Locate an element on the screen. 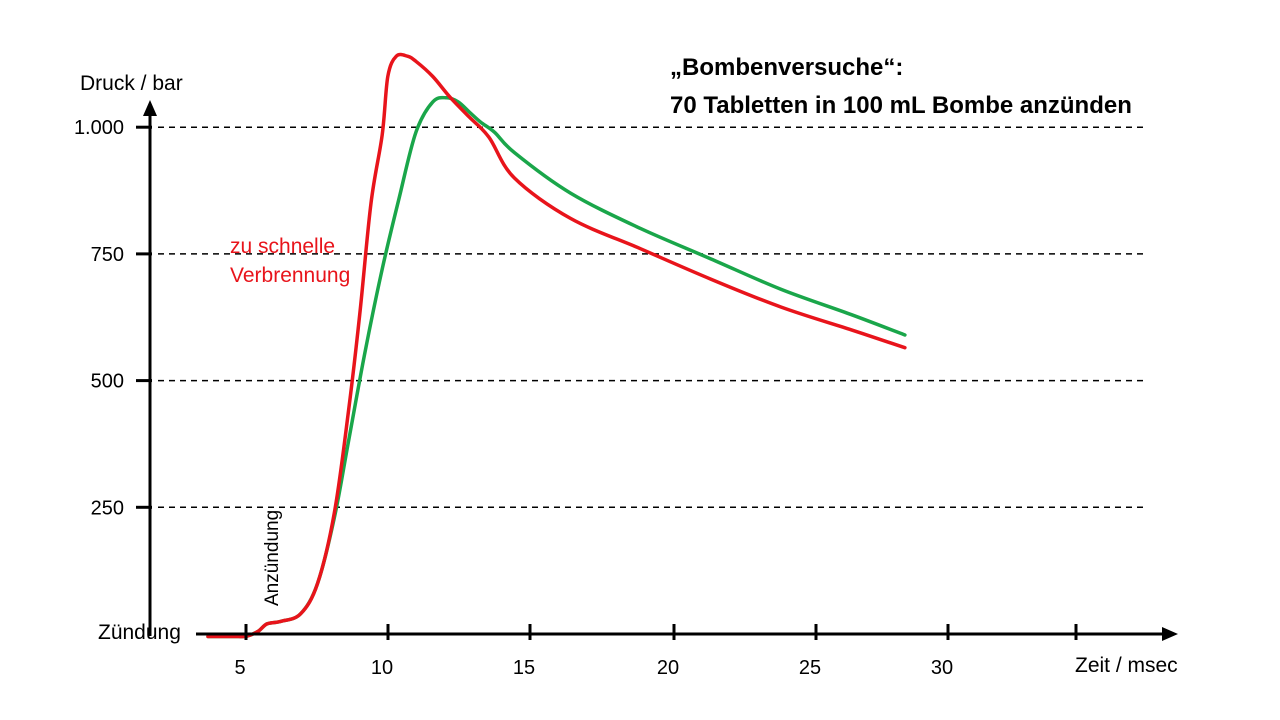 The width and height of the screenshot is (1280, 720). annotation-fast-combustion-line-2: Verbrennung is located at coordinates (290, 275).